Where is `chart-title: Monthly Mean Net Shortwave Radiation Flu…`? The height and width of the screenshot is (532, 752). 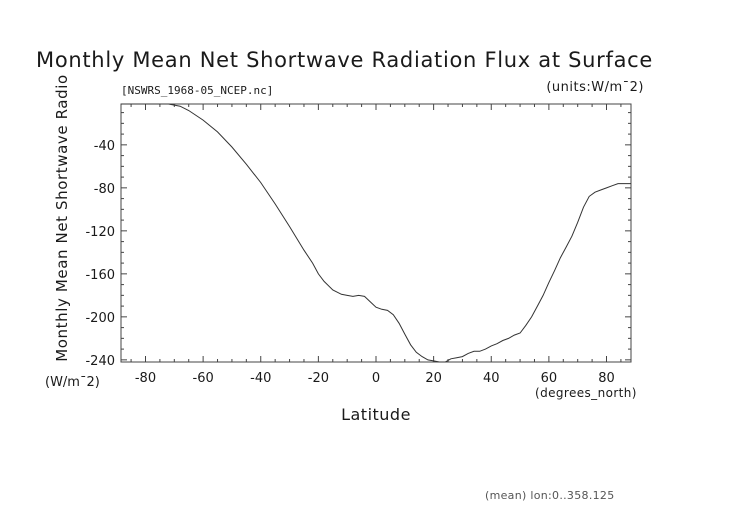
chart-title: Monthly Mean Net Shortwave Radiation Flu… is located at coordinates (345, 60).